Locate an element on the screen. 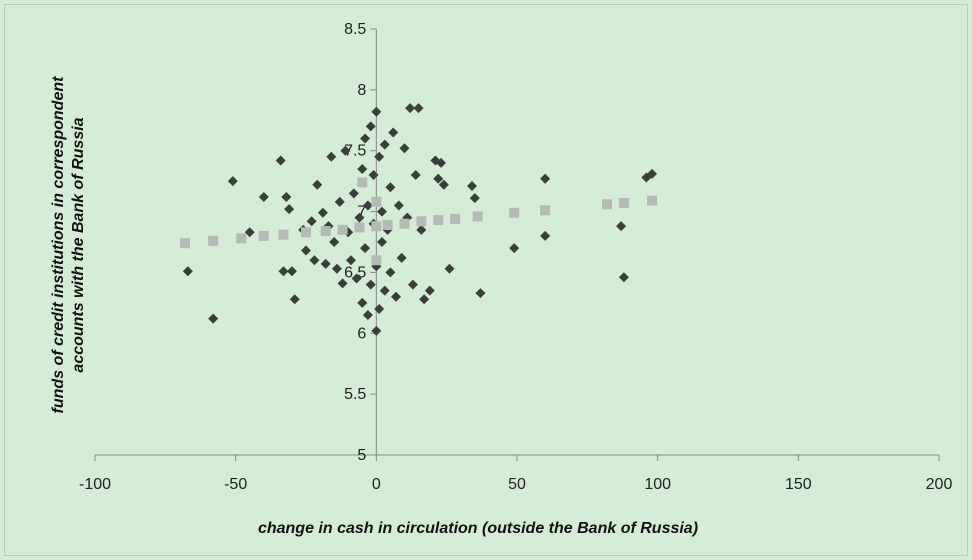 The image size is (972, 560). x-tick-label: -100 is located at coordinates (95, 484).